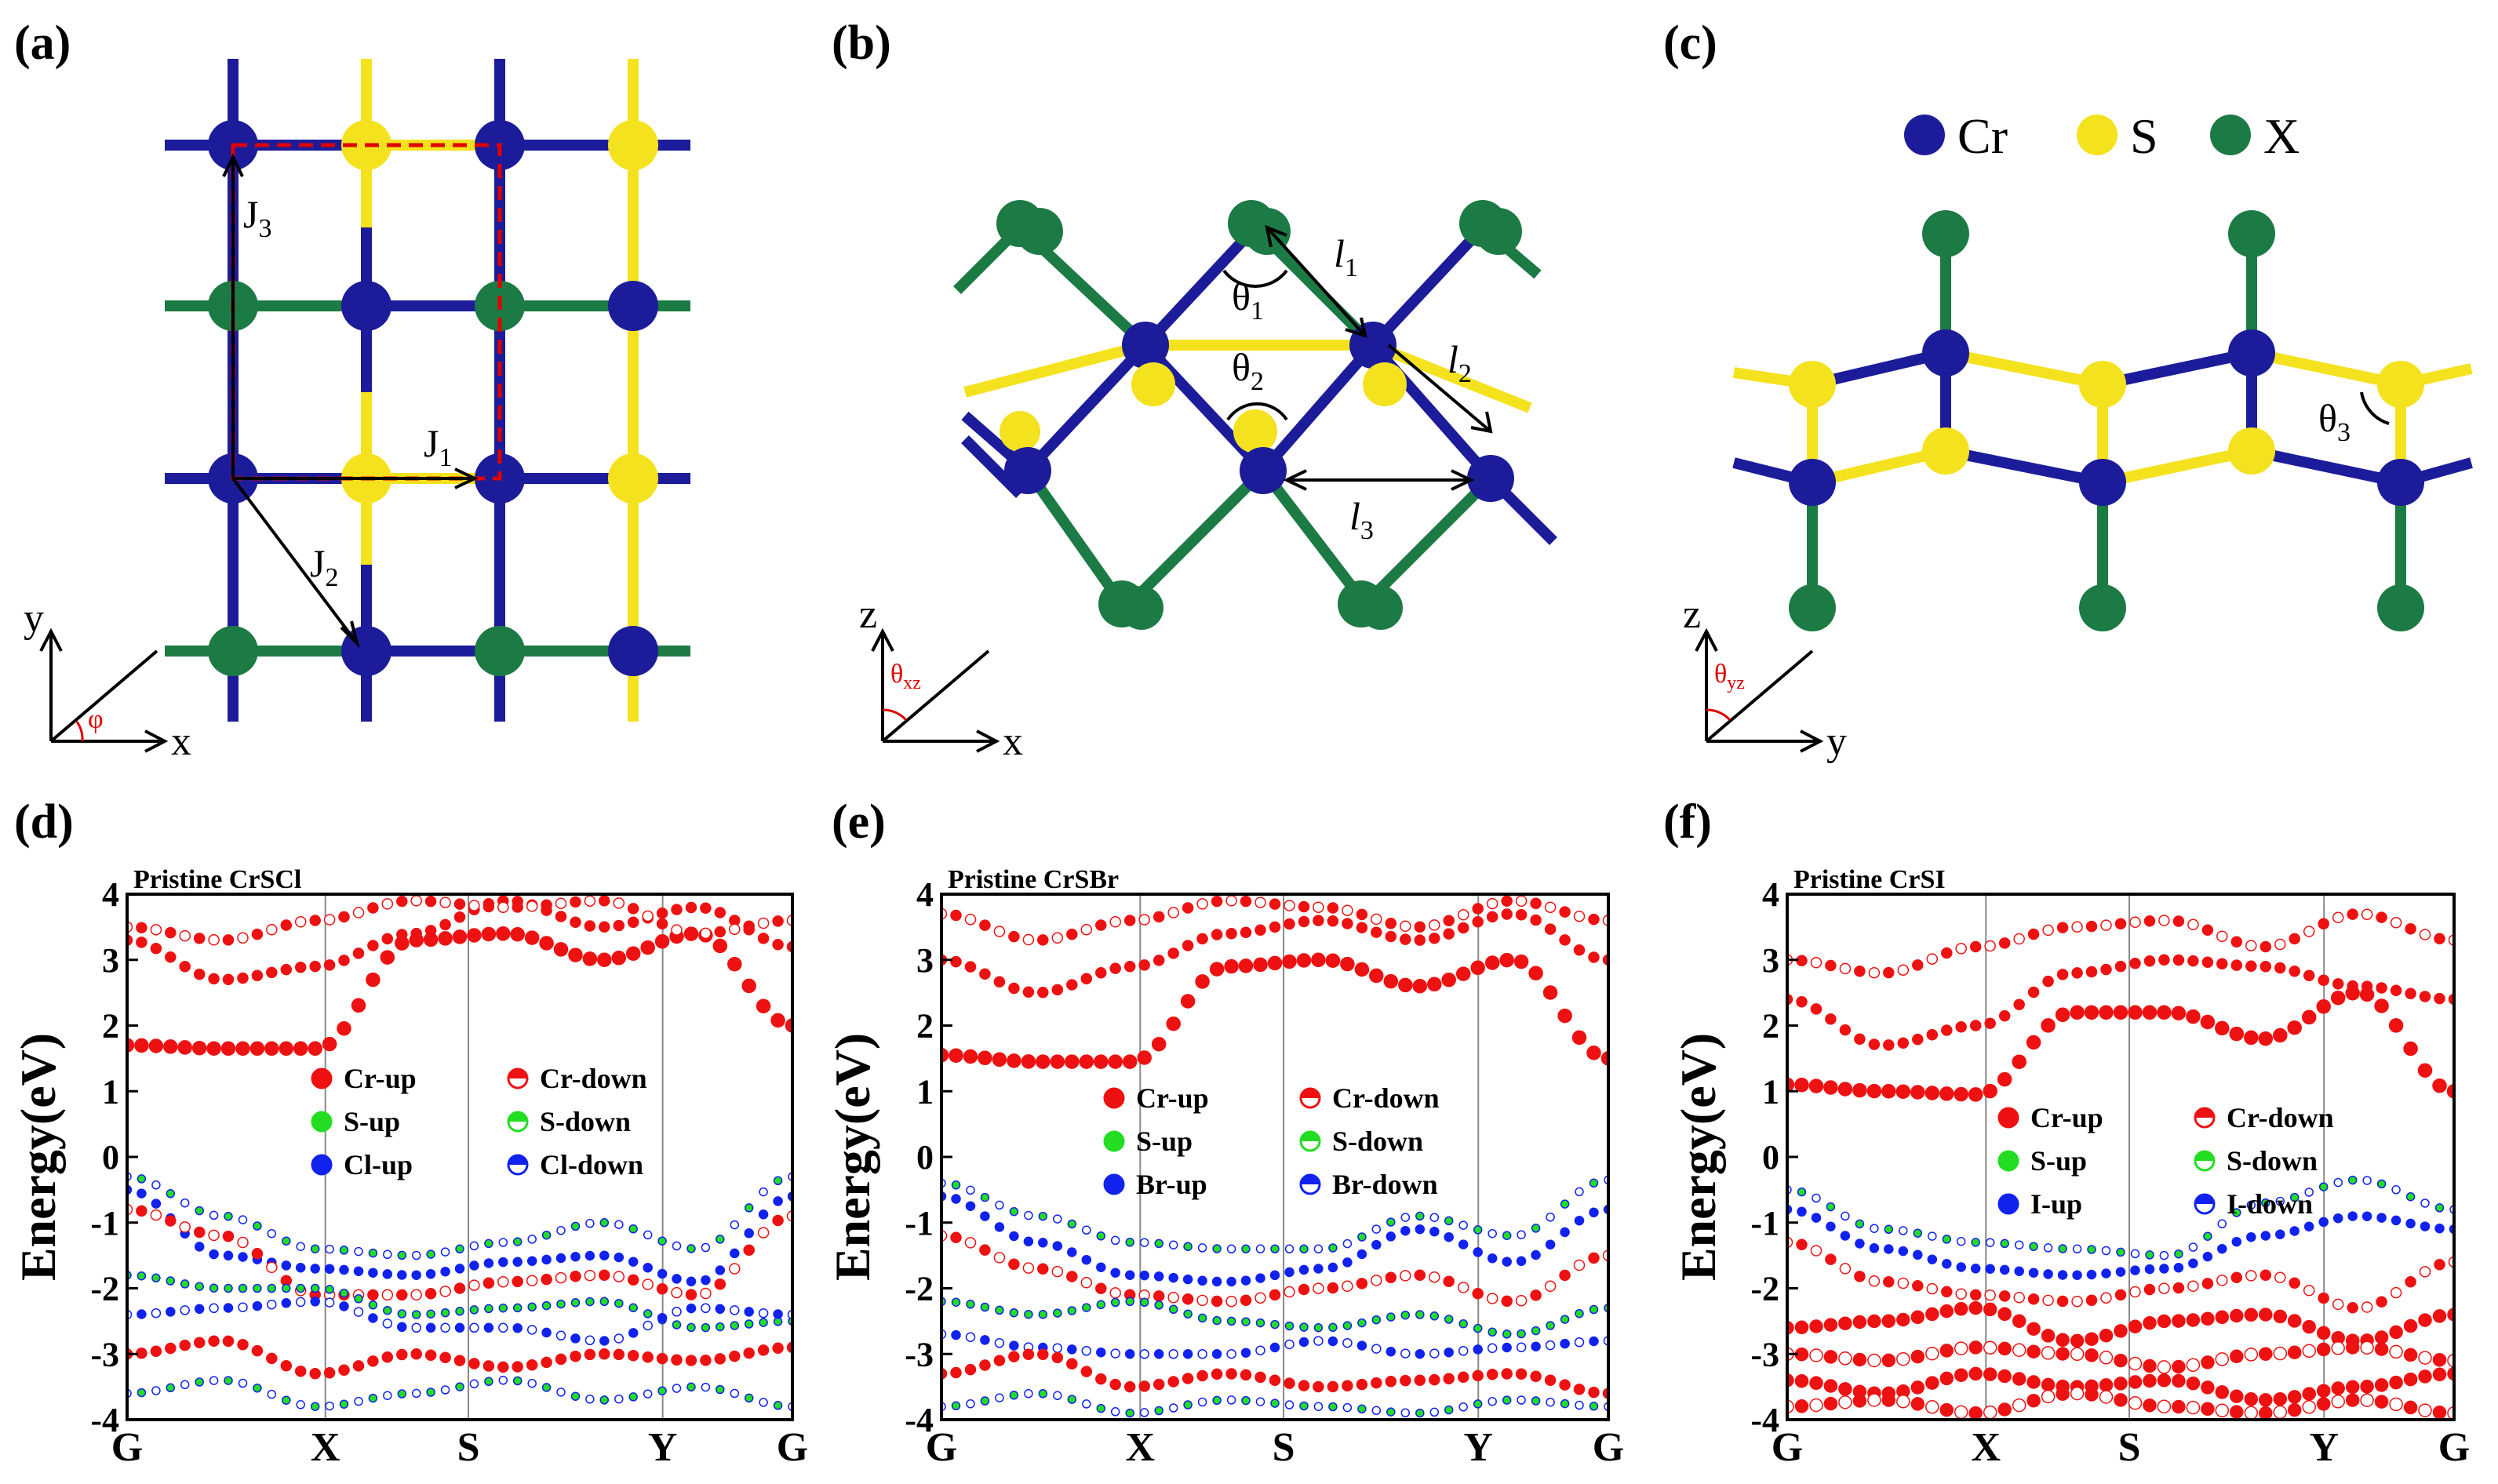 Image resolution: width=2498 pixels, height=1484 pixels. What do you see at coordinates (919, 1223) in the screenshot?
I see `y-tick-label: -1` at bounding box center [919, 1223].